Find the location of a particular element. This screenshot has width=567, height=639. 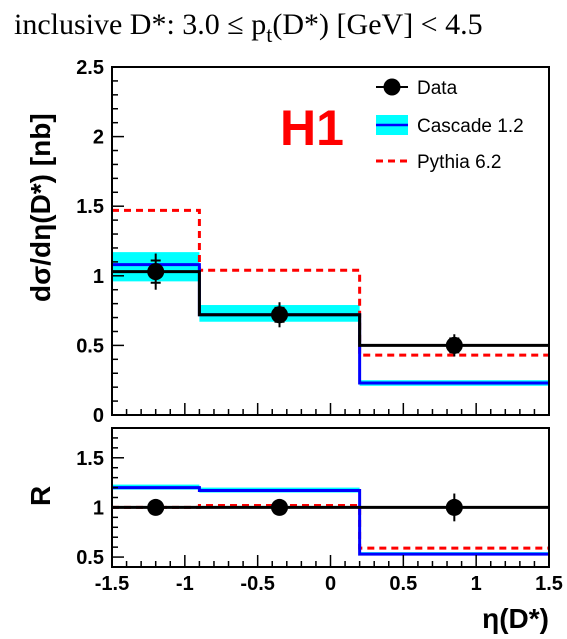

main-y-tick-label: 2.5 is located at coordinates (90, 68).